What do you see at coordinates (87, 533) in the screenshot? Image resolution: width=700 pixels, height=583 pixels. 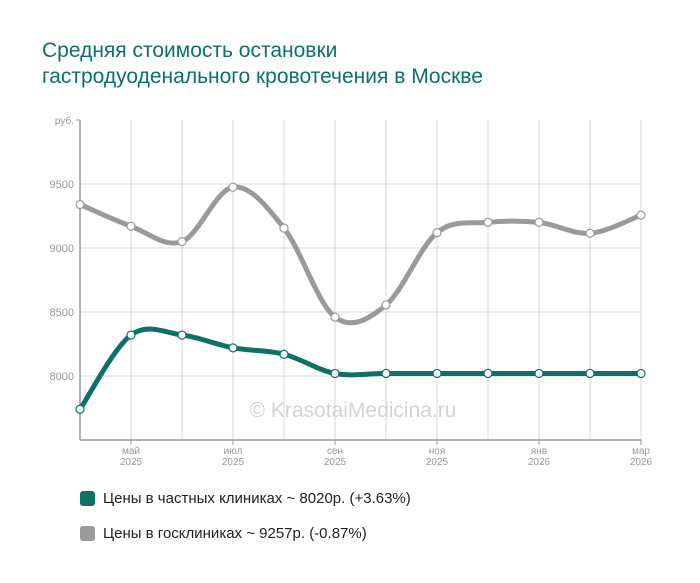 I see `legend-swatch-public` at bounding box center [87, 533].